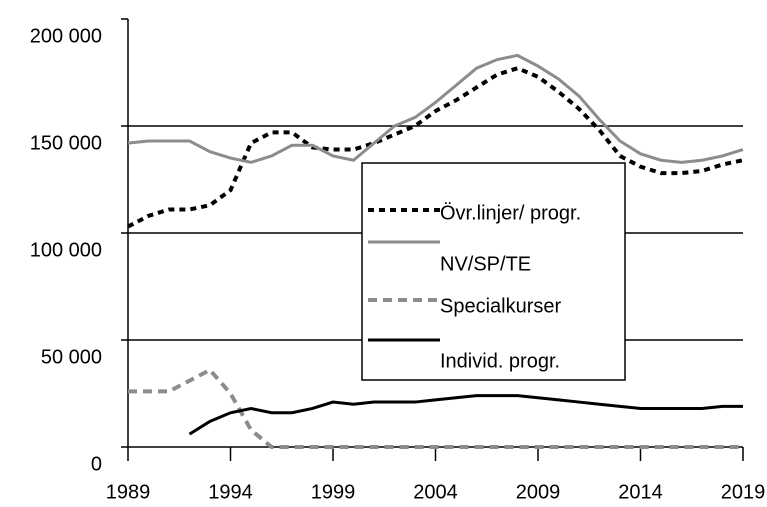 The image size is (767, 507). Describe the element at coordinates (66, 36) in the screenshot. I see `y-tick-label: 200 000` at that location.